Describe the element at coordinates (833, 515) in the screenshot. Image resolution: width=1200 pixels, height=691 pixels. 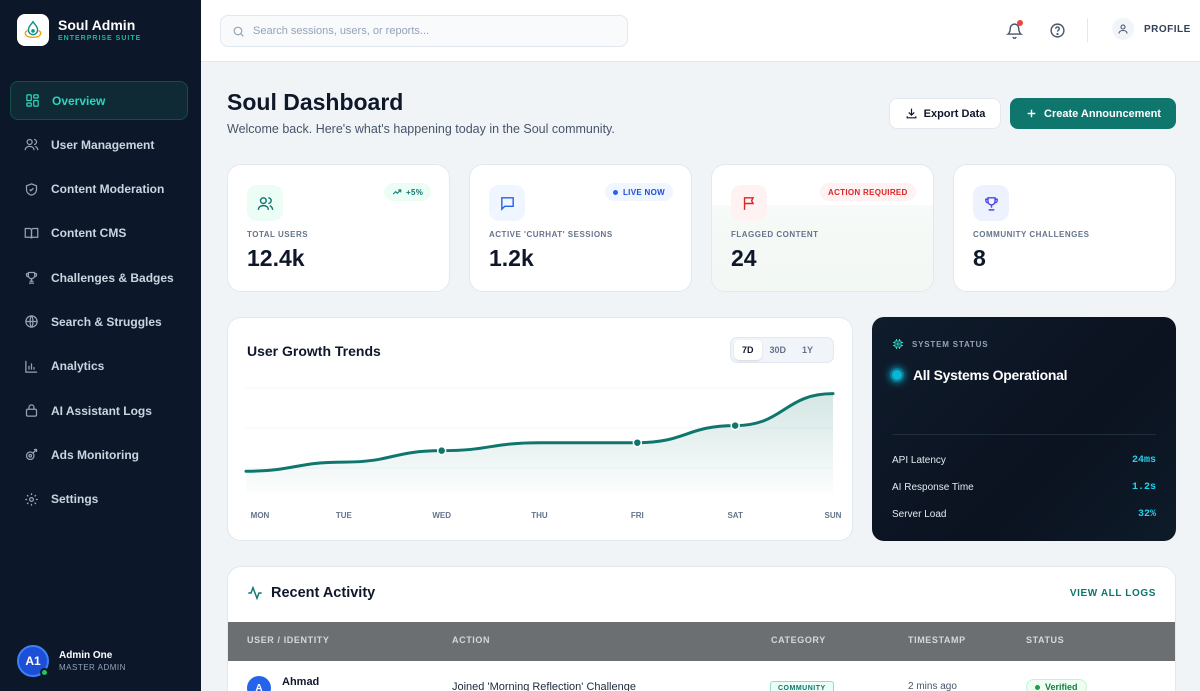
I see `x-tick-label: SUN` at that location.